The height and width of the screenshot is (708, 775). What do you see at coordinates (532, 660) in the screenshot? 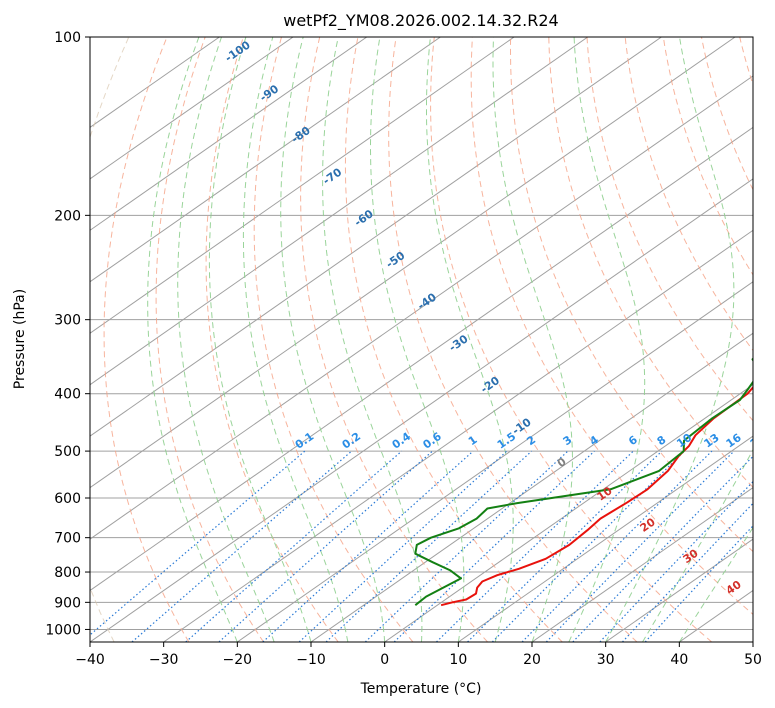
I see `x-tick-label: 20` at bounding box center [532, 660].